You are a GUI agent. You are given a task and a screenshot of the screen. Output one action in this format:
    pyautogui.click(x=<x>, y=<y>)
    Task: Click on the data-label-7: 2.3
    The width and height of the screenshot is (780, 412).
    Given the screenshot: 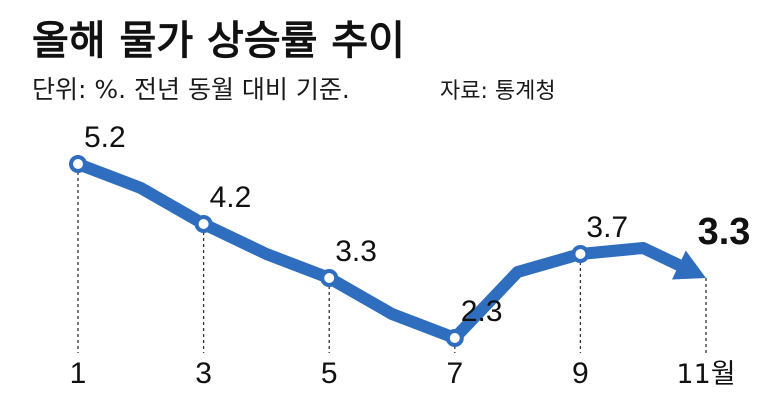 What is the action you would take?
    pyautogui.click(x=482, y=311)
    